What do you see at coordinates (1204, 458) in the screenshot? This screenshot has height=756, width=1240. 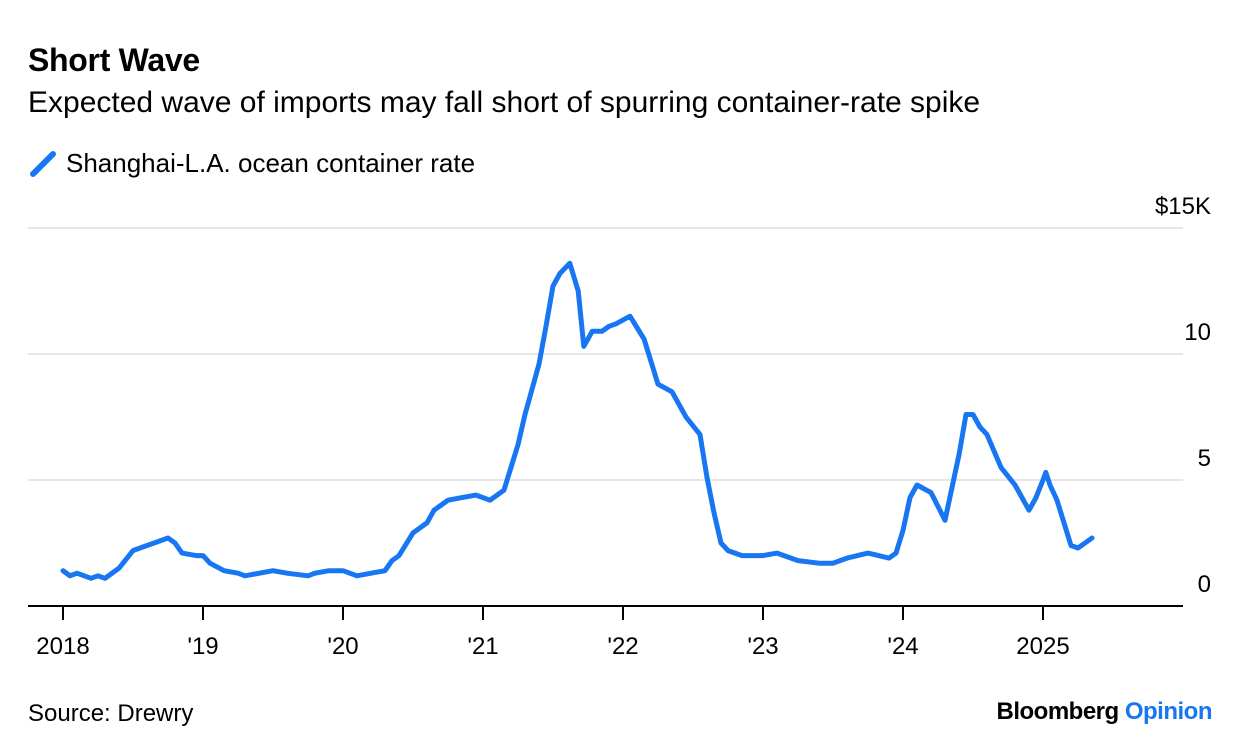 I see `y-tick-label-5: 5` at bounding box center [1204, 458].